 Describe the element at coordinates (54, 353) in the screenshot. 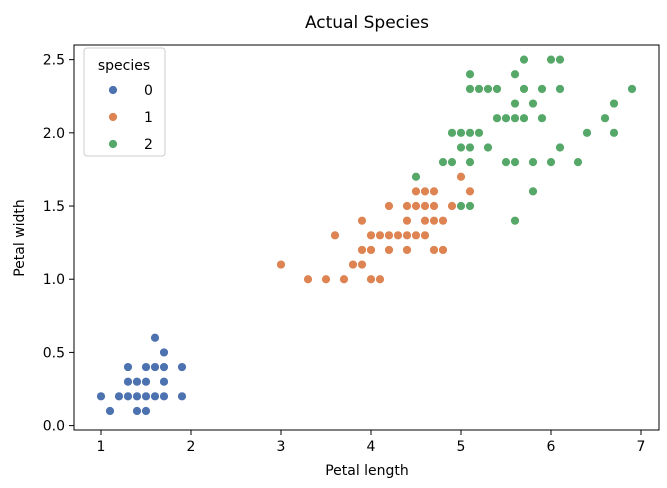

I see `y-tick-label: 0.5` at that location.